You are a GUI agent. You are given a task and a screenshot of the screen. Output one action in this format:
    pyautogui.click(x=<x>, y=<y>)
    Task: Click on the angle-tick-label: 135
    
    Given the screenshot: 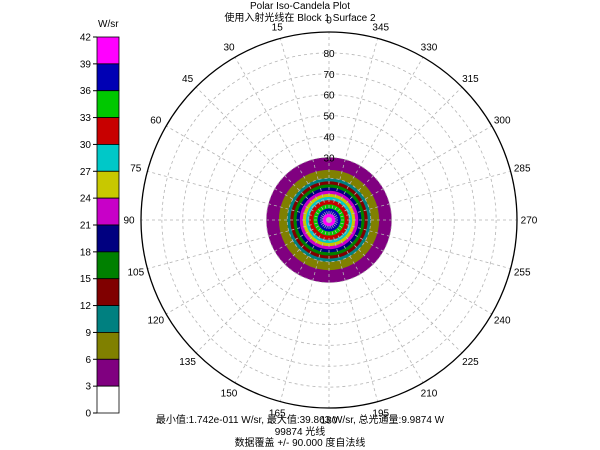 What is the action you would take?
    pyautogui.click(x=187, y=362)
    